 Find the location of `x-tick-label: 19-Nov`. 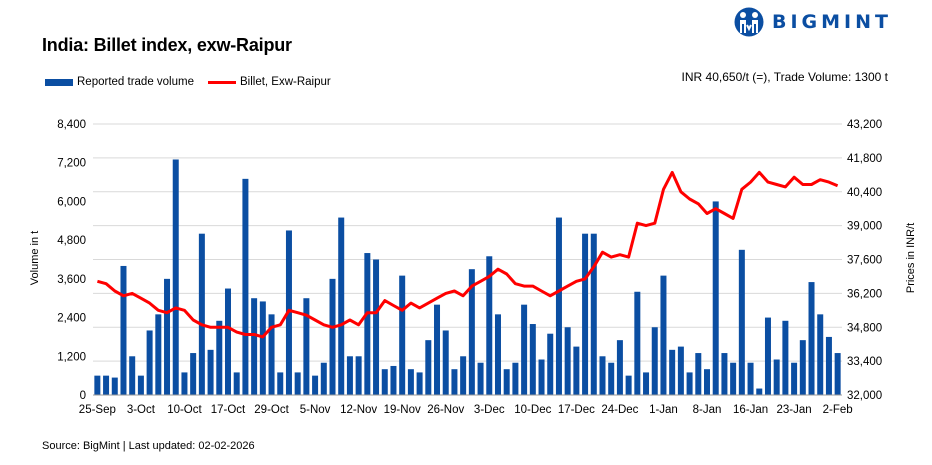

x-tick-label: 19-Nov is located at coordinates (402, 410).